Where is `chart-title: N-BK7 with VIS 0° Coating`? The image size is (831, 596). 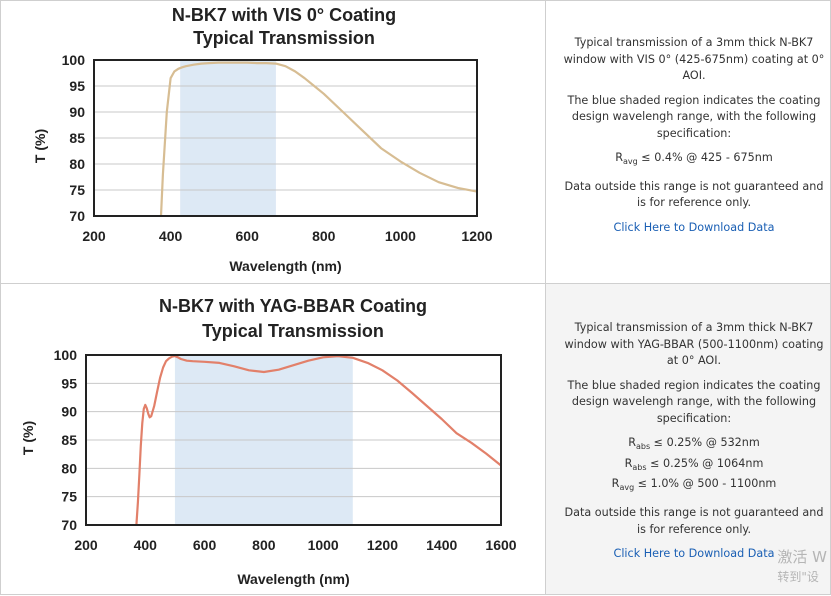 chart-title: N-BK7 with VIS 0° Coating is located at coordinates (284, 15).